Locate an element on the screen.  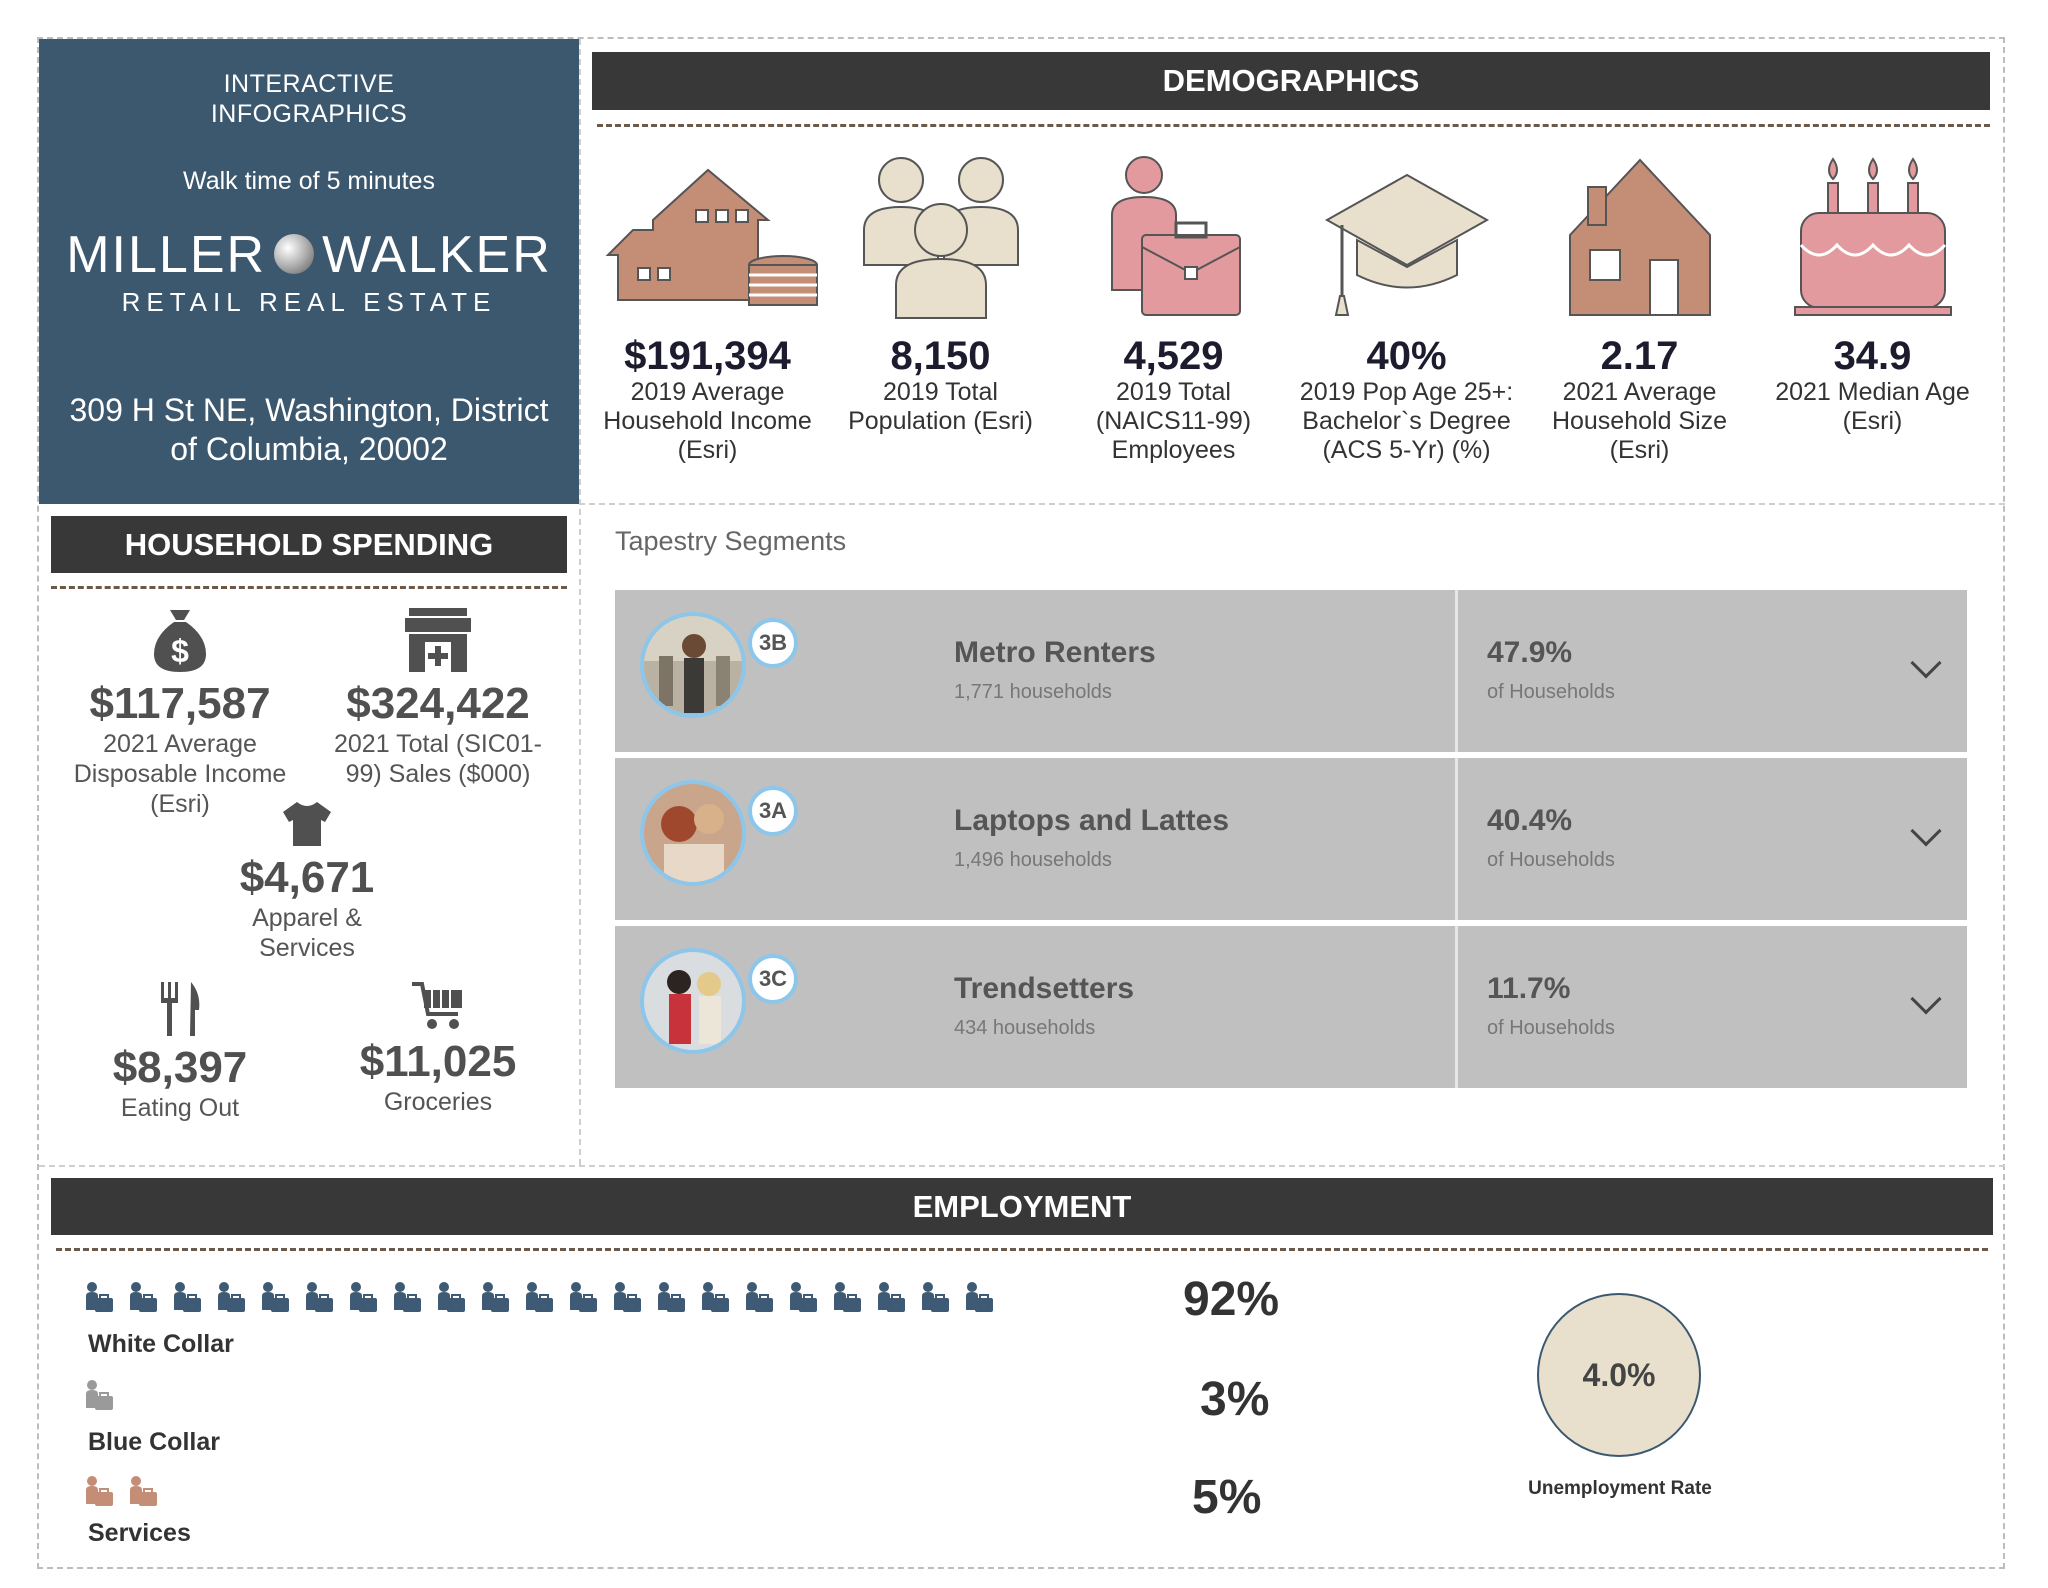
shopping-cart-icon is located at coordinates (437, 1005).